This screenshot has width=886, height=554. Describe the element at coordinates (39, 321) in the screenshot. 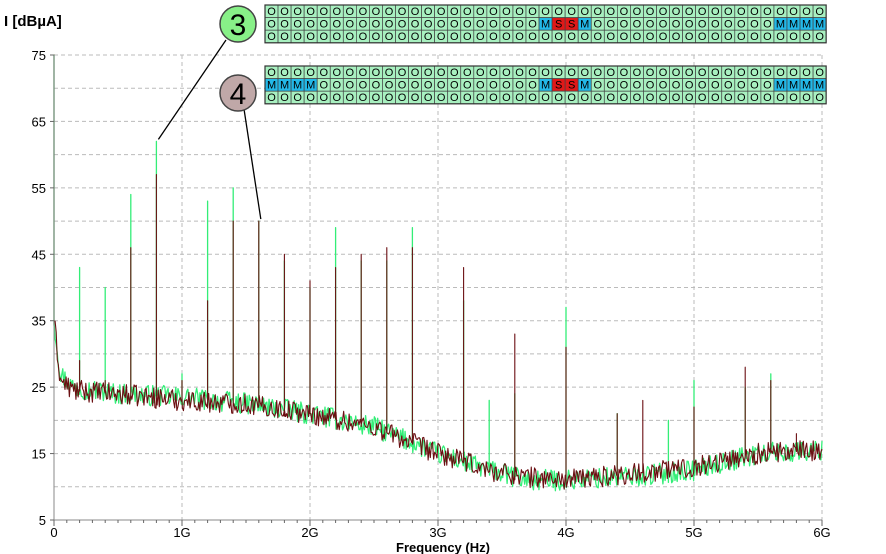

I see `y-tick-label: 35` at that location.